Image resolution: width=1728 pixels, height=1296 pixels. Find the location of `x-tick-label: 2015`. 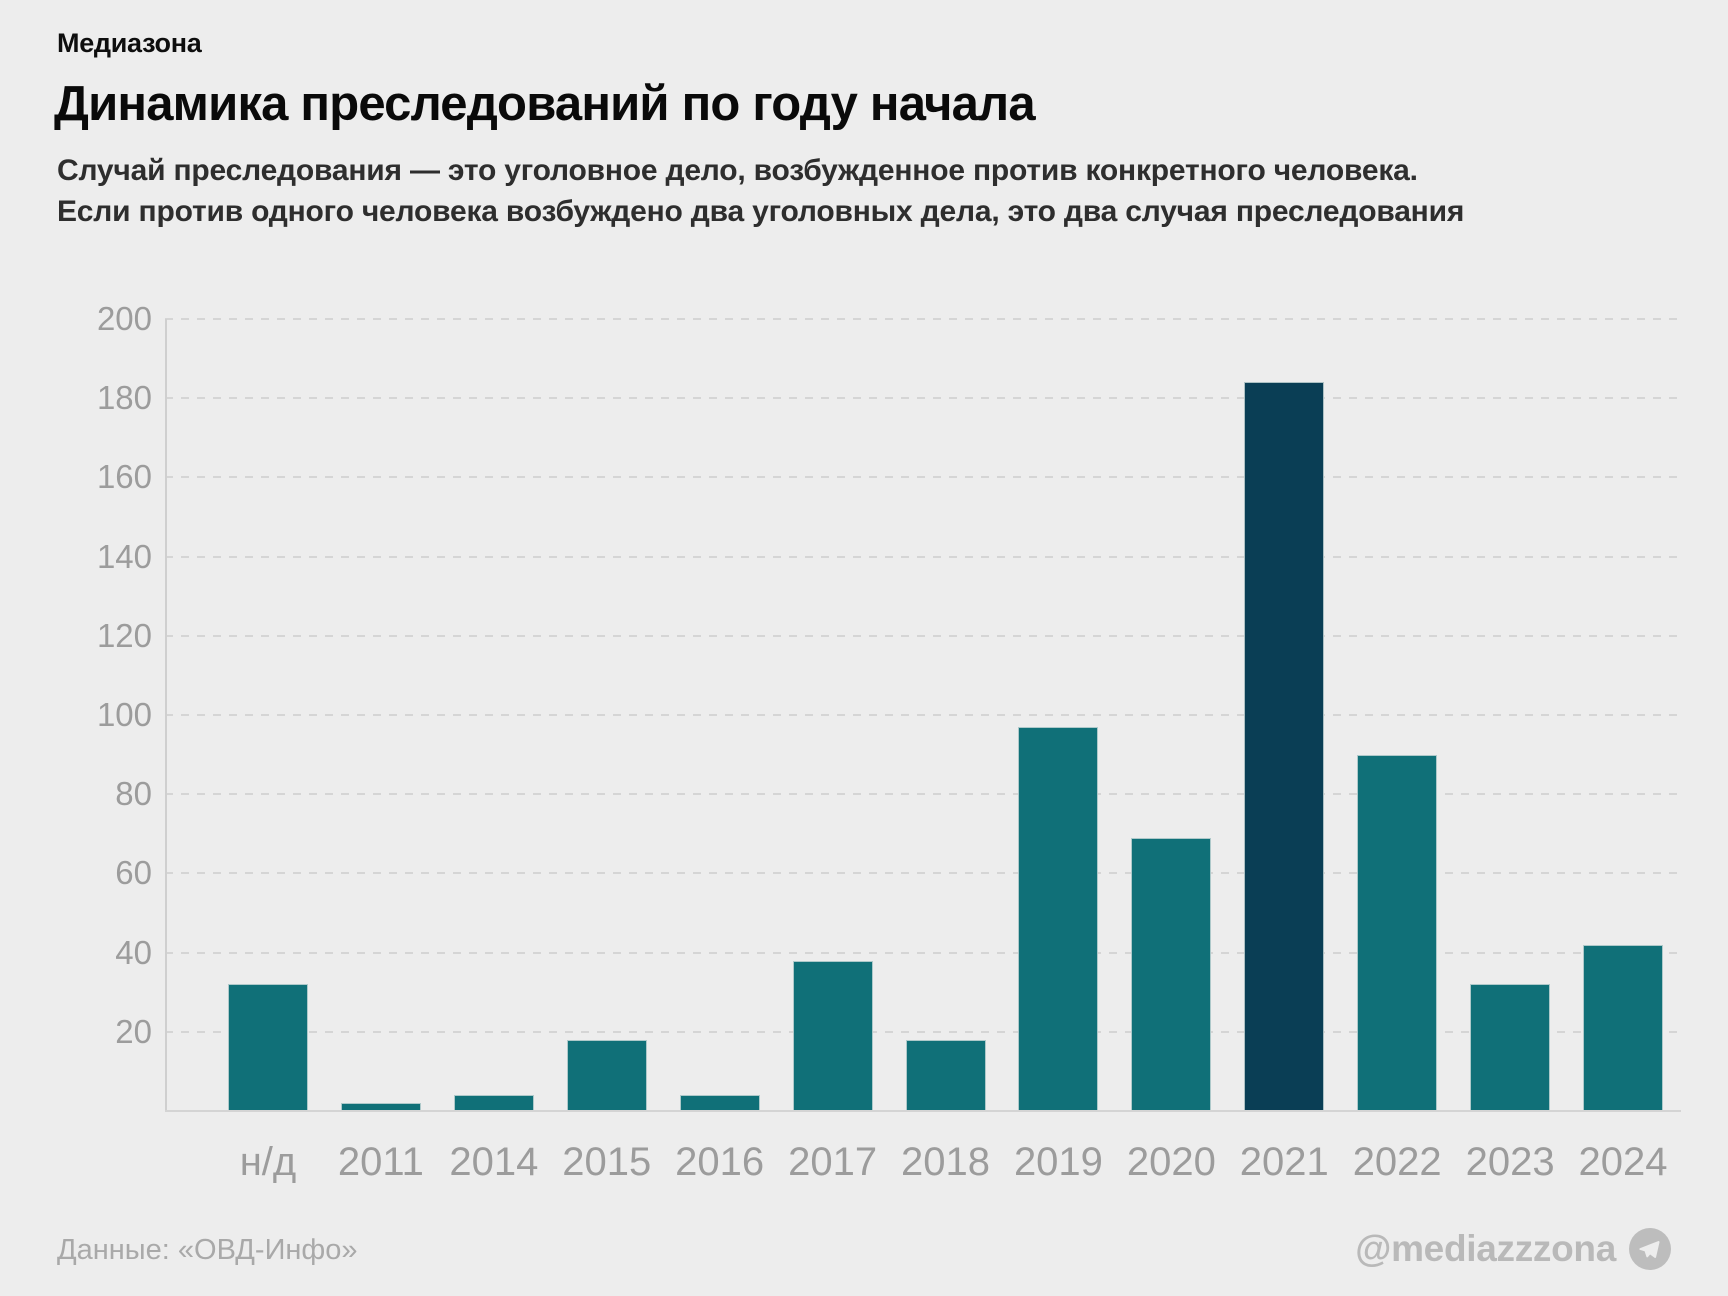

x-tick-label: 2015 is located at coordinates (607, 1162).